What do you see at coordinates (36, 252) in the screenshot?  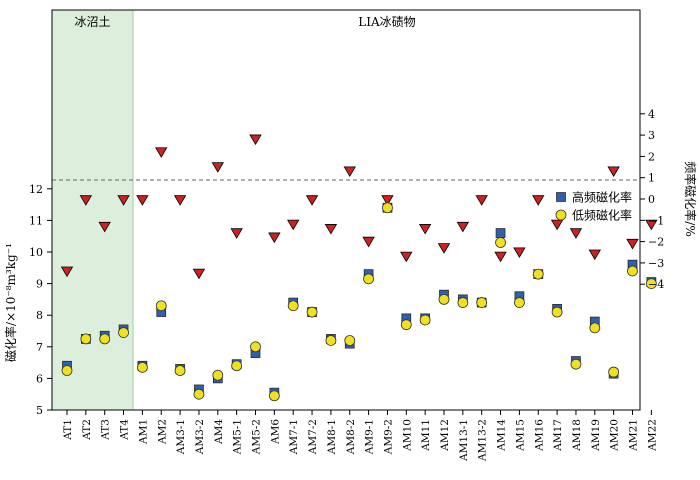 I see `bottom-y-tick-label: 10` at bounding box center [36, 252].